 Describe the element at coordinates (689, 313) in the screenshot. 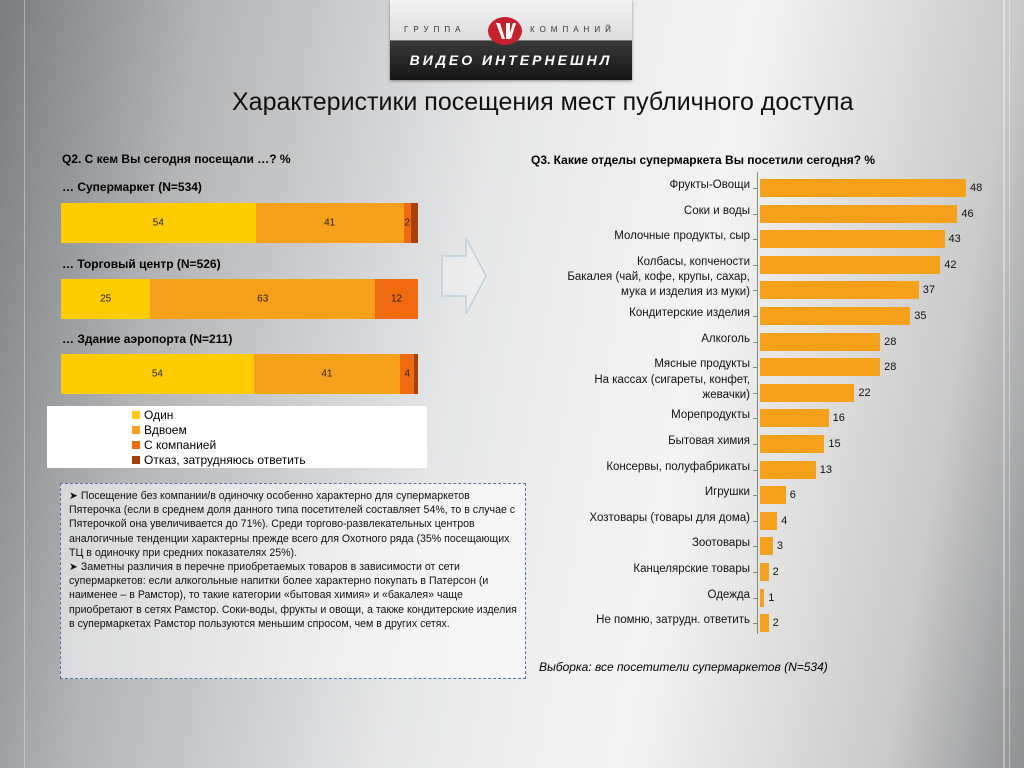

I see `q3-category-label: Кондитерские изделия` at that location.